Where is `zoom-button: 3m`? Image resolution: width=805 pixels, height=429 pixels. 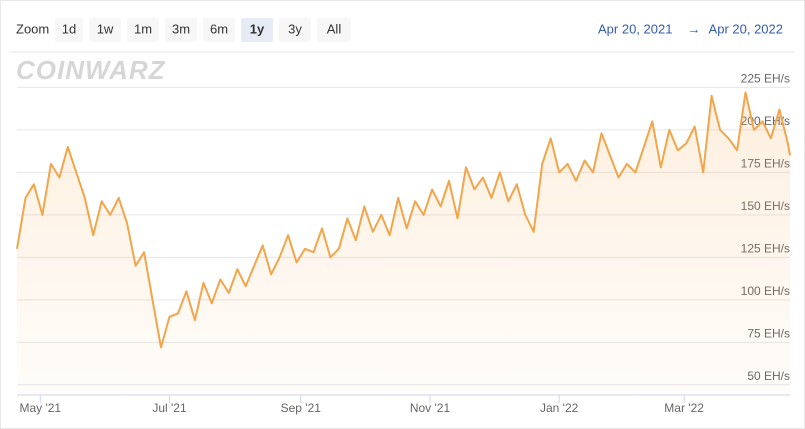 zoom-button: 3m is located at coordinates (181, 30).